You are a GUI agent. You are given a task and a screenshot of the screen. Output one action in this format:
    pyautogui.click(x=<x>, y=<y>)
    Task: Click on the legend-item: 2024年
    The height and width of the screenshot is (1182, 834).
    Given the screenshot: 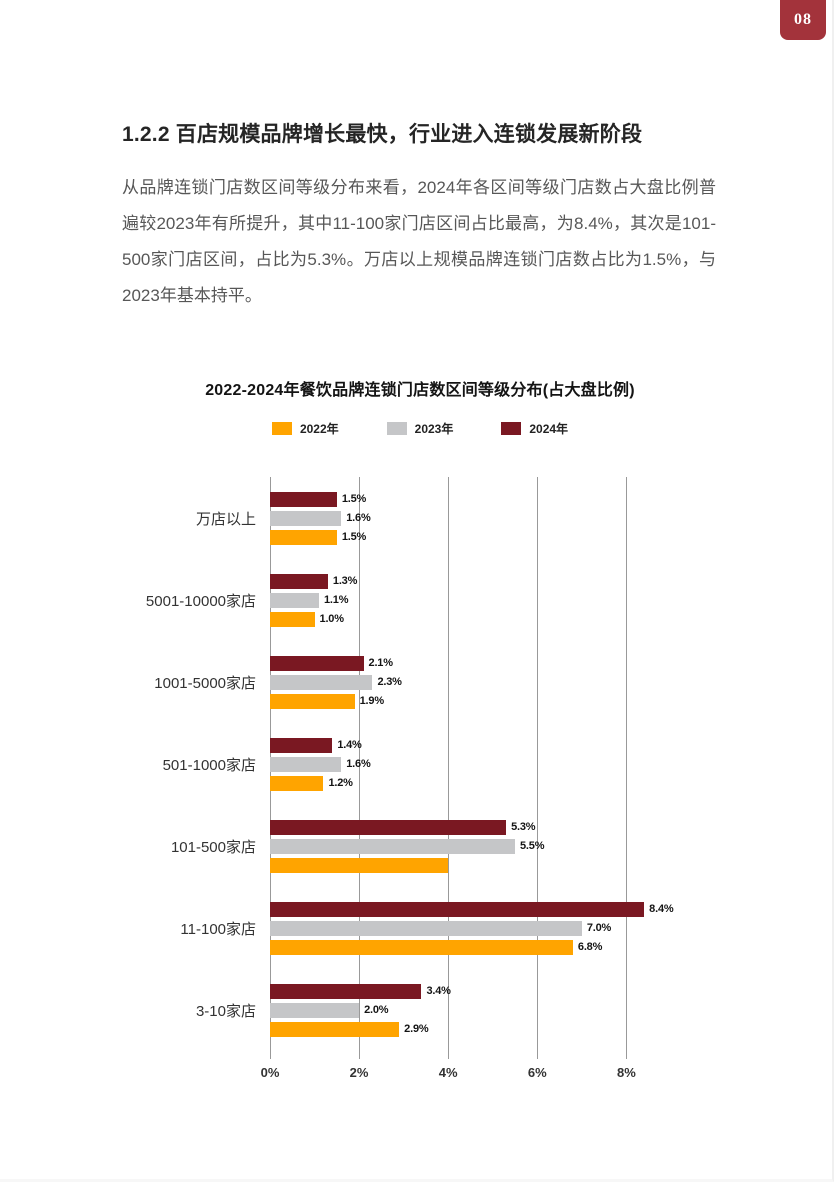 What is the action you would take?
    pyautogui.click(x=534, y=428)
    